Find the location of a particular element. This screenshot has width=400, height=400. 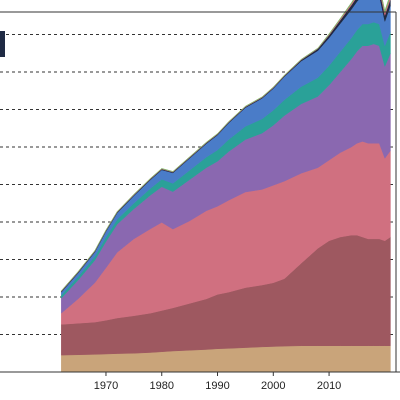

title-fragment is located at coordinates (2, 44).